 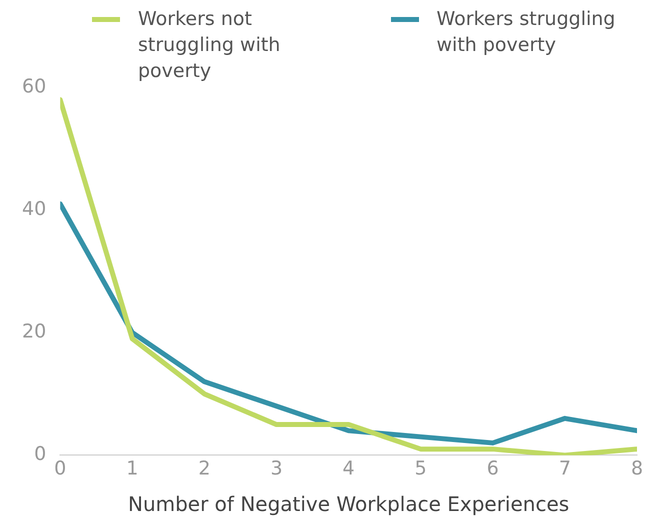 I want to click on y-tick-label: 60, so click(x=34, y=86).